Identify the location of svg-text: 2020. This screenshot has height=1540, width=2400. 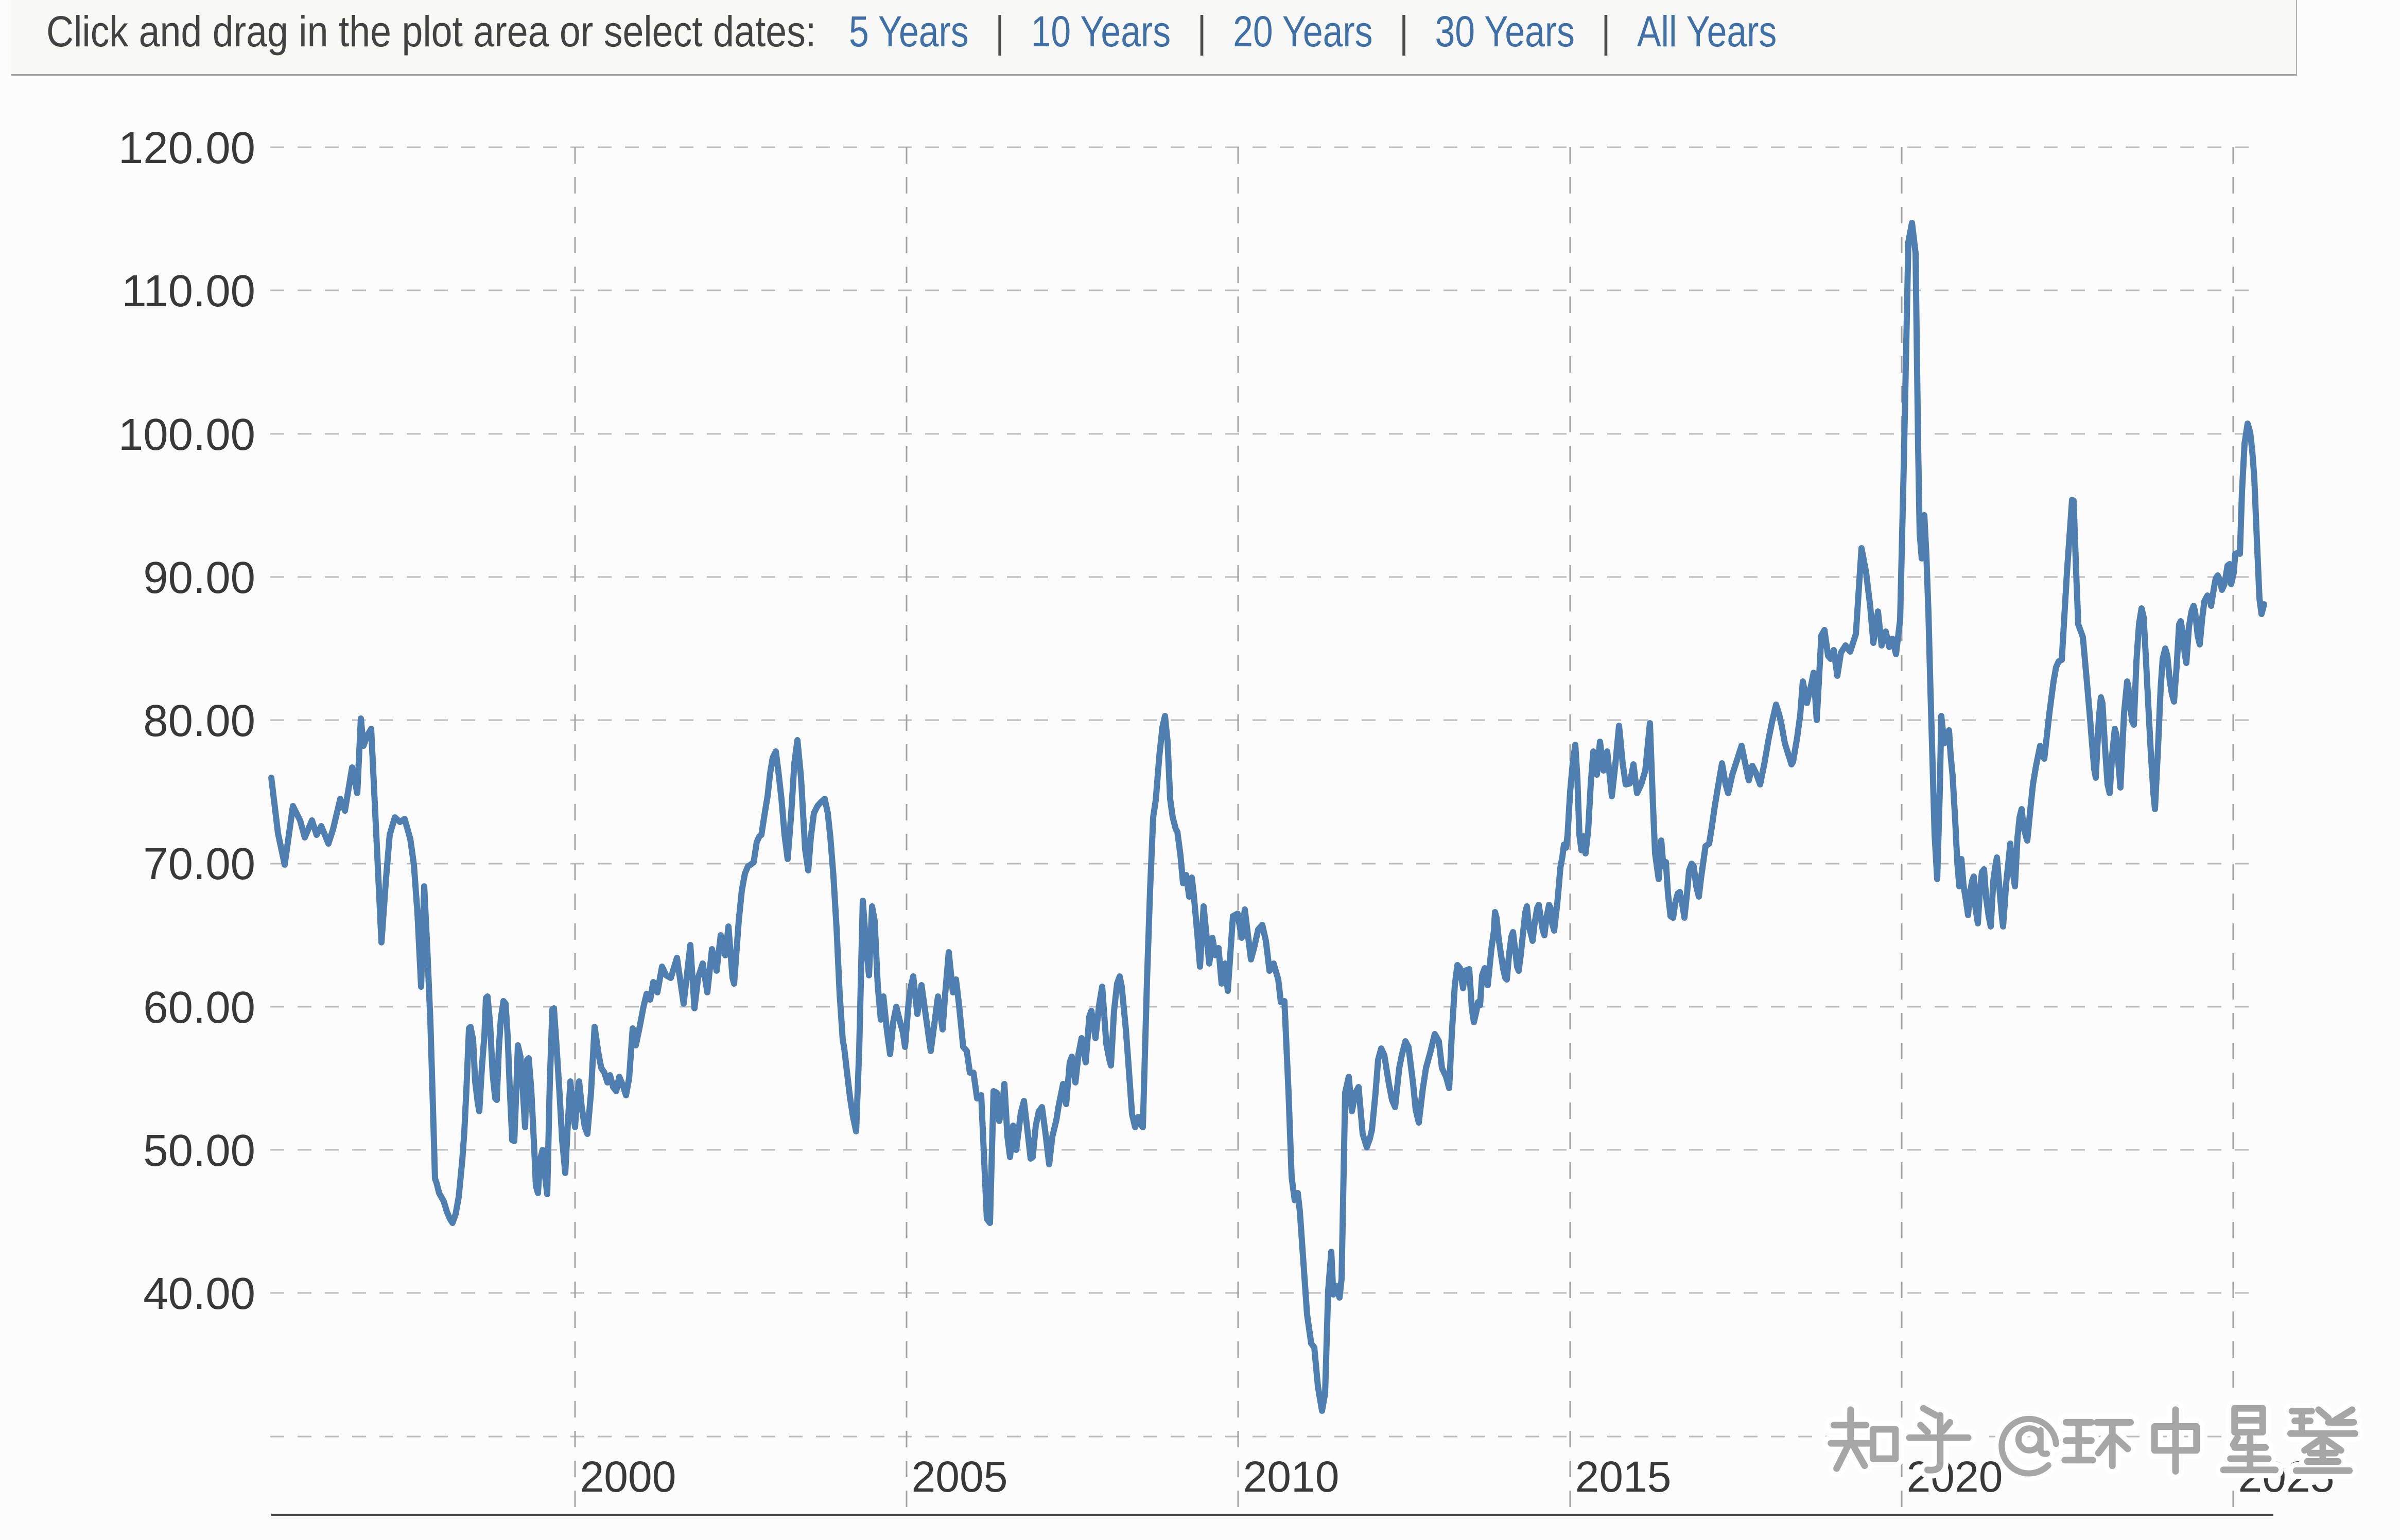
(1955, 1476).